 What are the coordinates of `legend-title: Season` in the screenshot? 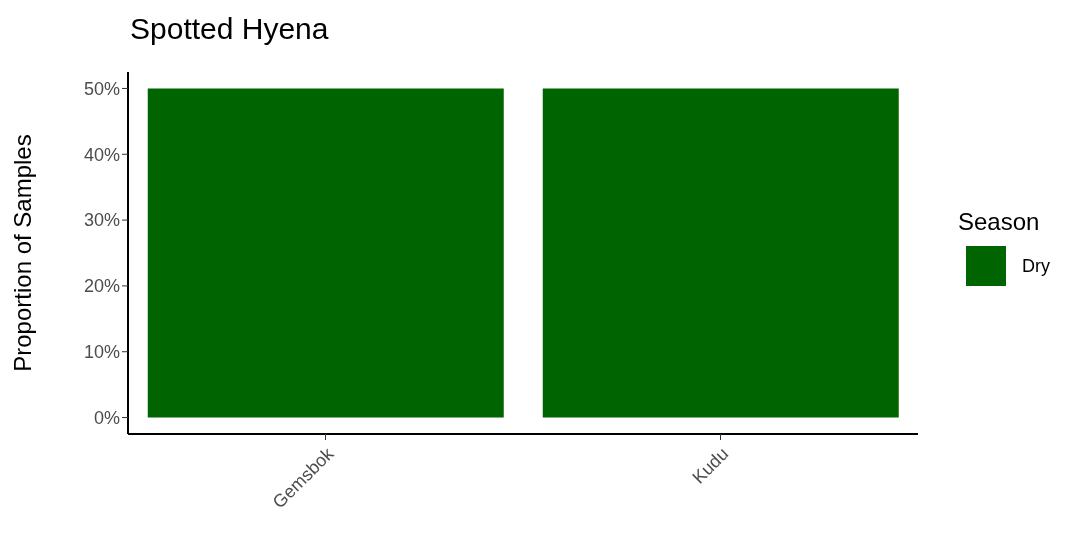 It's located at (999, 222).